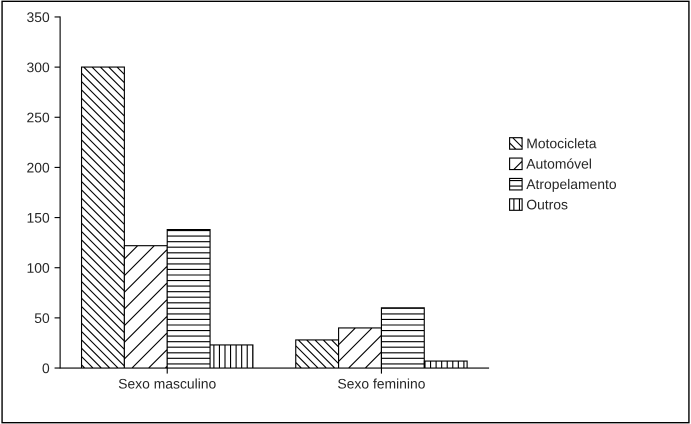 The height and width of the screenshot is (424, 691). I want to click on legend-label: Motocicleta, so click(562, 143).